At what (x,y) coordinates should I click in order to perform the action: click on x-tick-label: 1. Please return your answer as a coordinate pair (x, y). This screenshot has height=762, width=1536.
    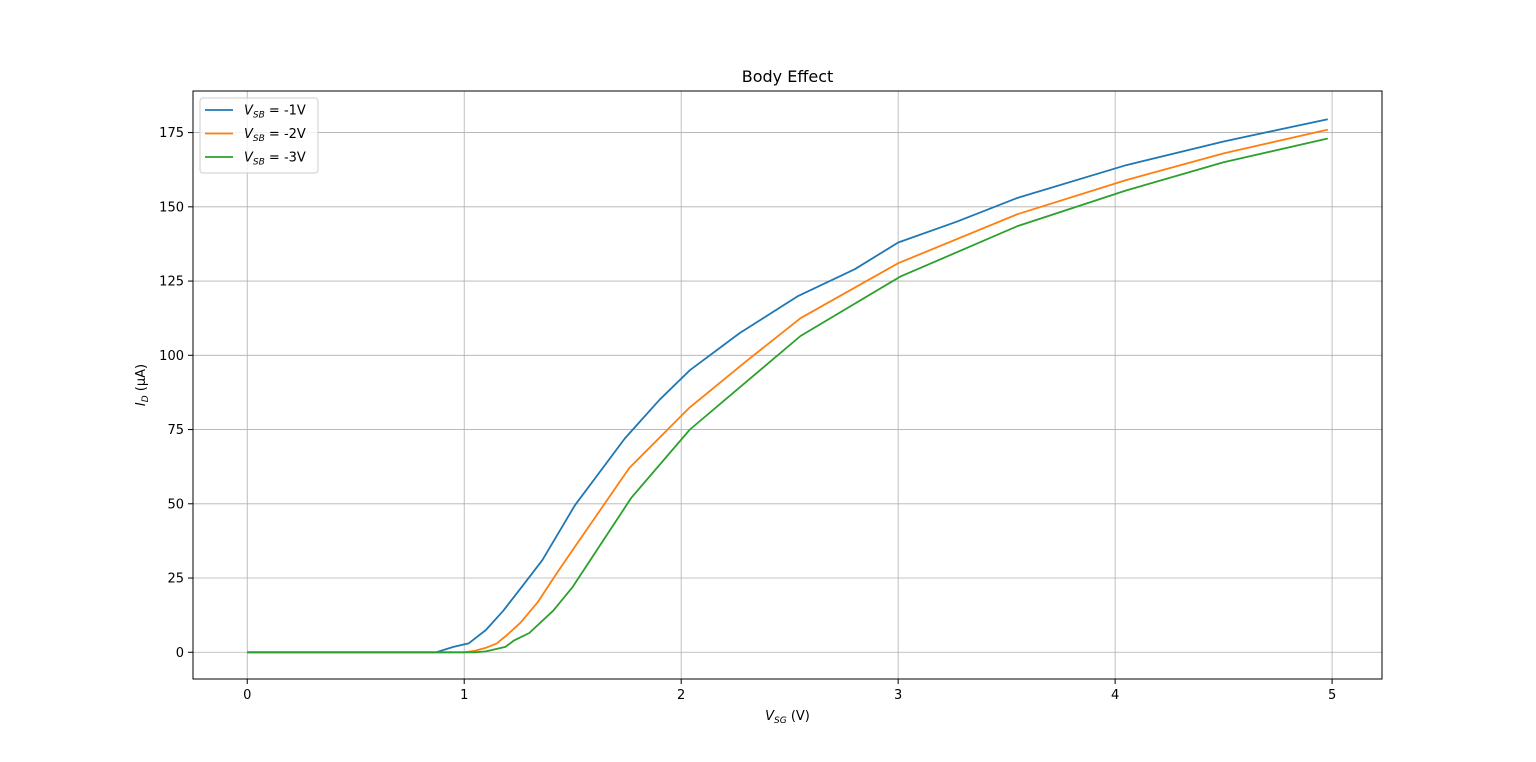
    Looking at the image, I should click on (464, 695).